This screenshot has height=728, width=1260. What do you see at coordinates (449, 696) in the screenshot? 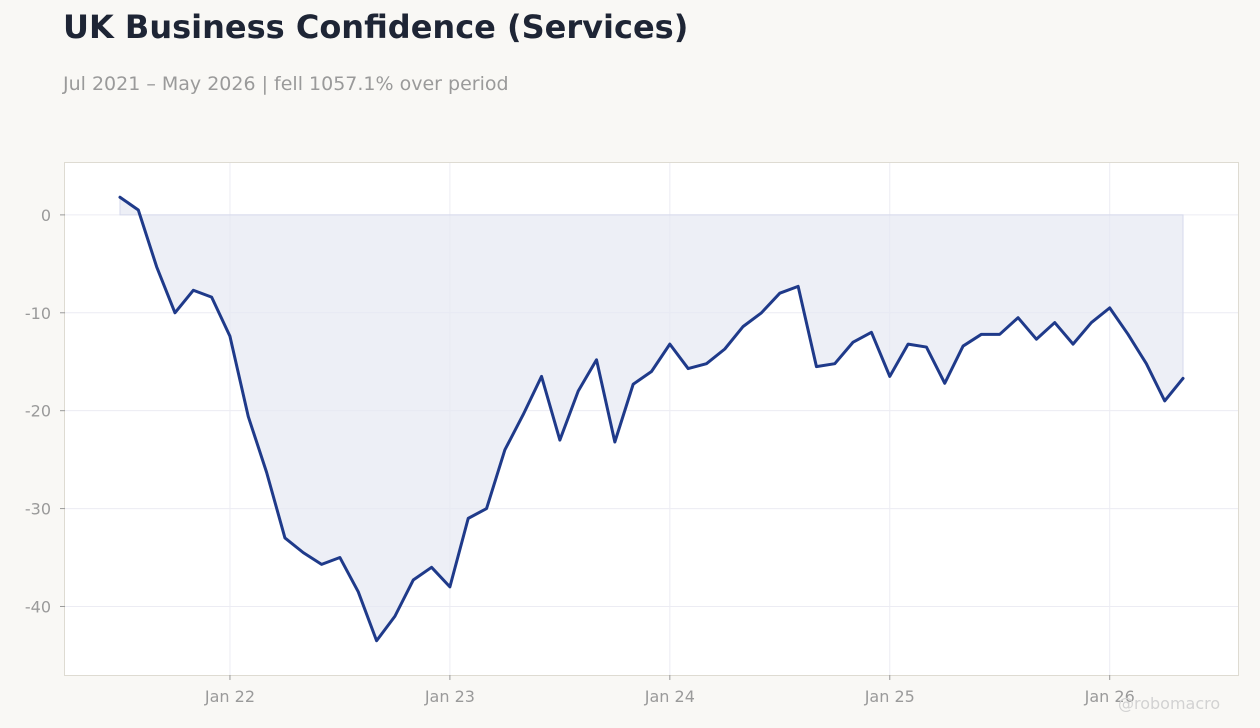
I see `x-tick-label: Jan 23` at bounding box center [449, 696].